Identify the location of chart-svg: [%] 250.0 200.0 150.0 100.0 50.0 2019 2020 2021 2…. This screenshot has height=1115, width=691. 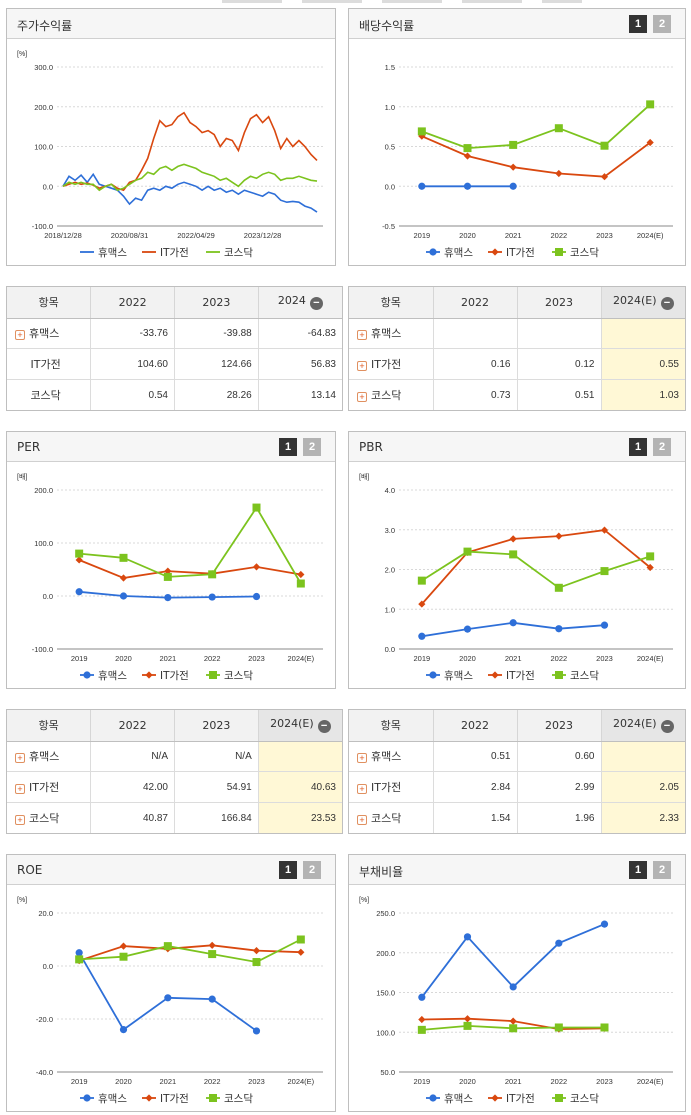
(516, 1001).